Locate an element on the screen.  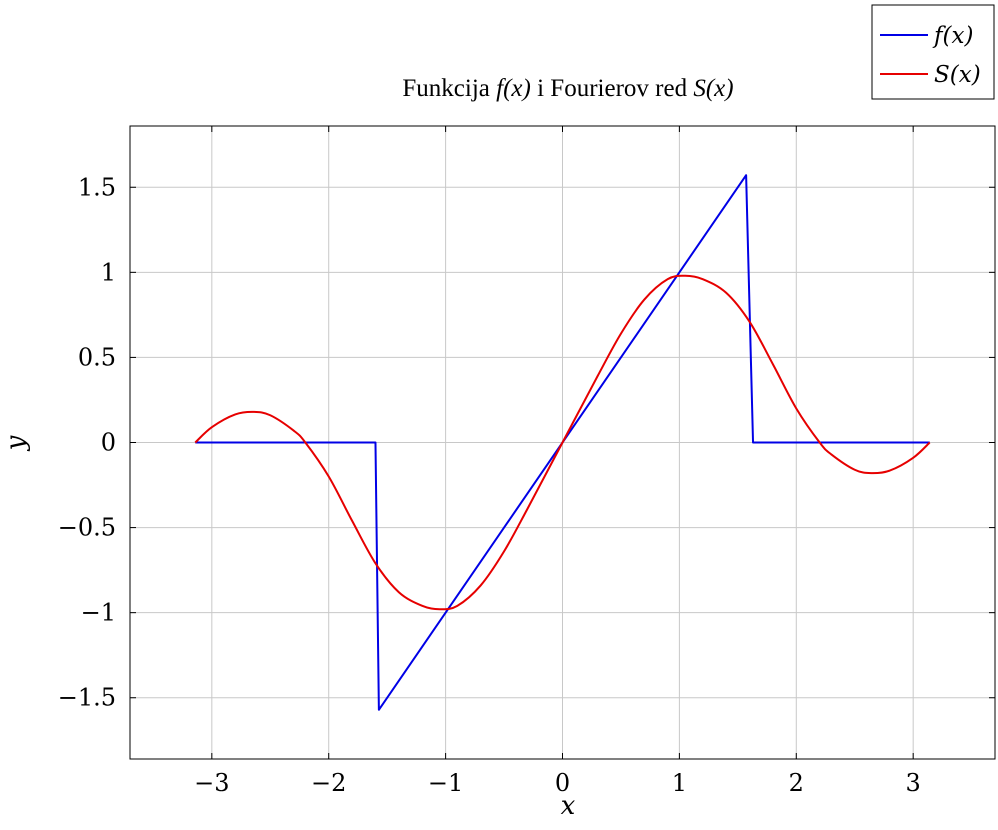
y-tick-label: 0 is located at coordinates (108, 443).